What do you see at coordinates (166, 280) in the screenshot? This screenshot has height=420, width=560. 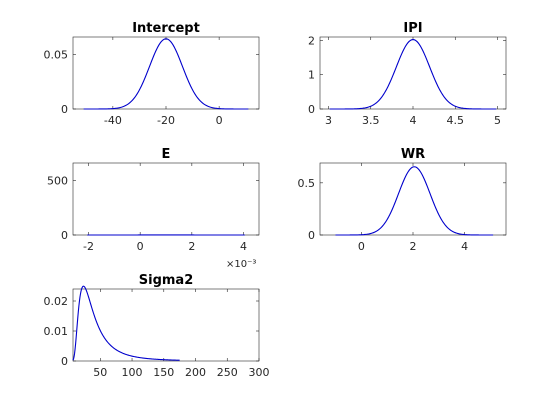 I see `plot-title: Sigma2` at bounding box center [166, 280].